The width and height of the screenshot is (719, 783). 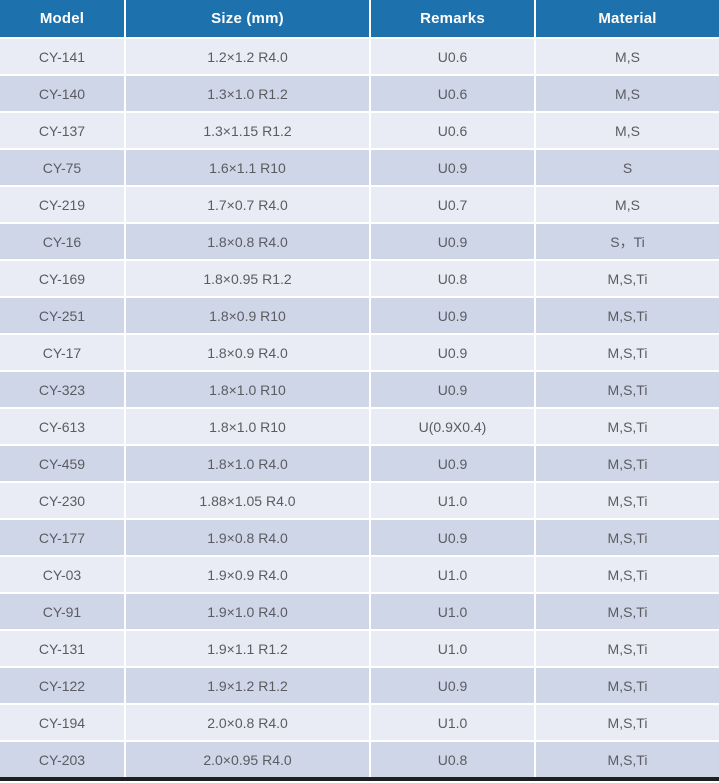 What do you see at coordinates (246, 166) in the screenshot?
I see `cell-size: 1.6×1.1 R10` at bounding box center [246, 166].